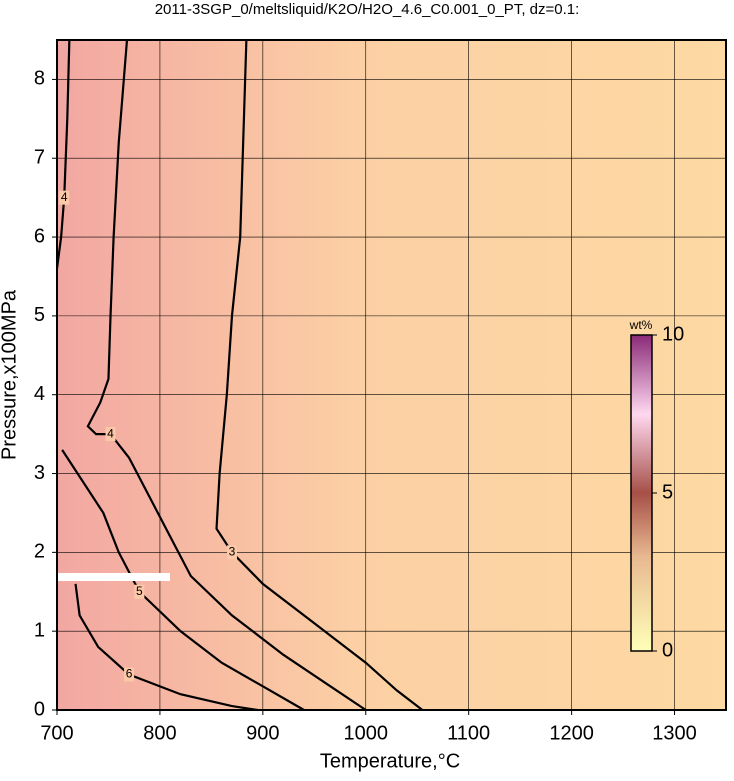  Describe the element at coordinates (673, 334) in the screenshot. I see `colorbar-tick-label: 10` at that location.